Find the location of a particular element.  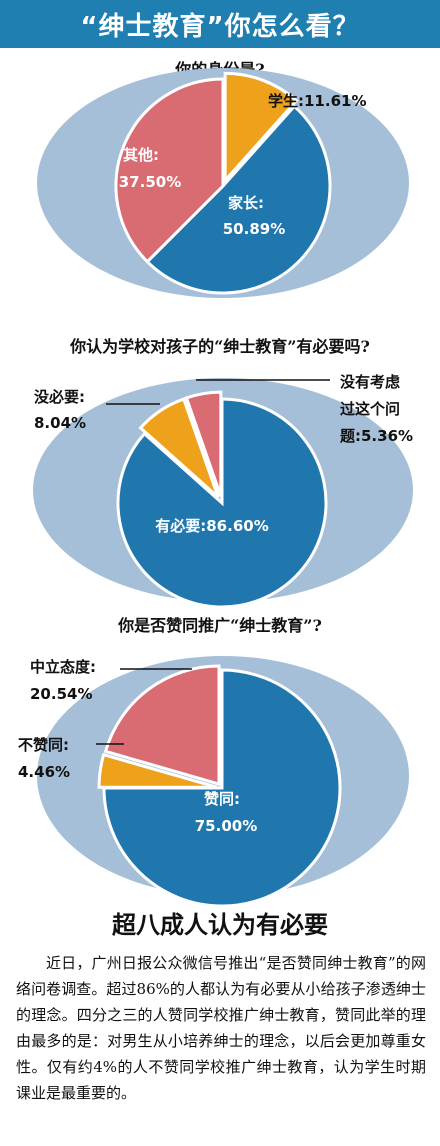

page-title-banner: “绅士教育”你怎么看？ is located at coordinates (220, 24).